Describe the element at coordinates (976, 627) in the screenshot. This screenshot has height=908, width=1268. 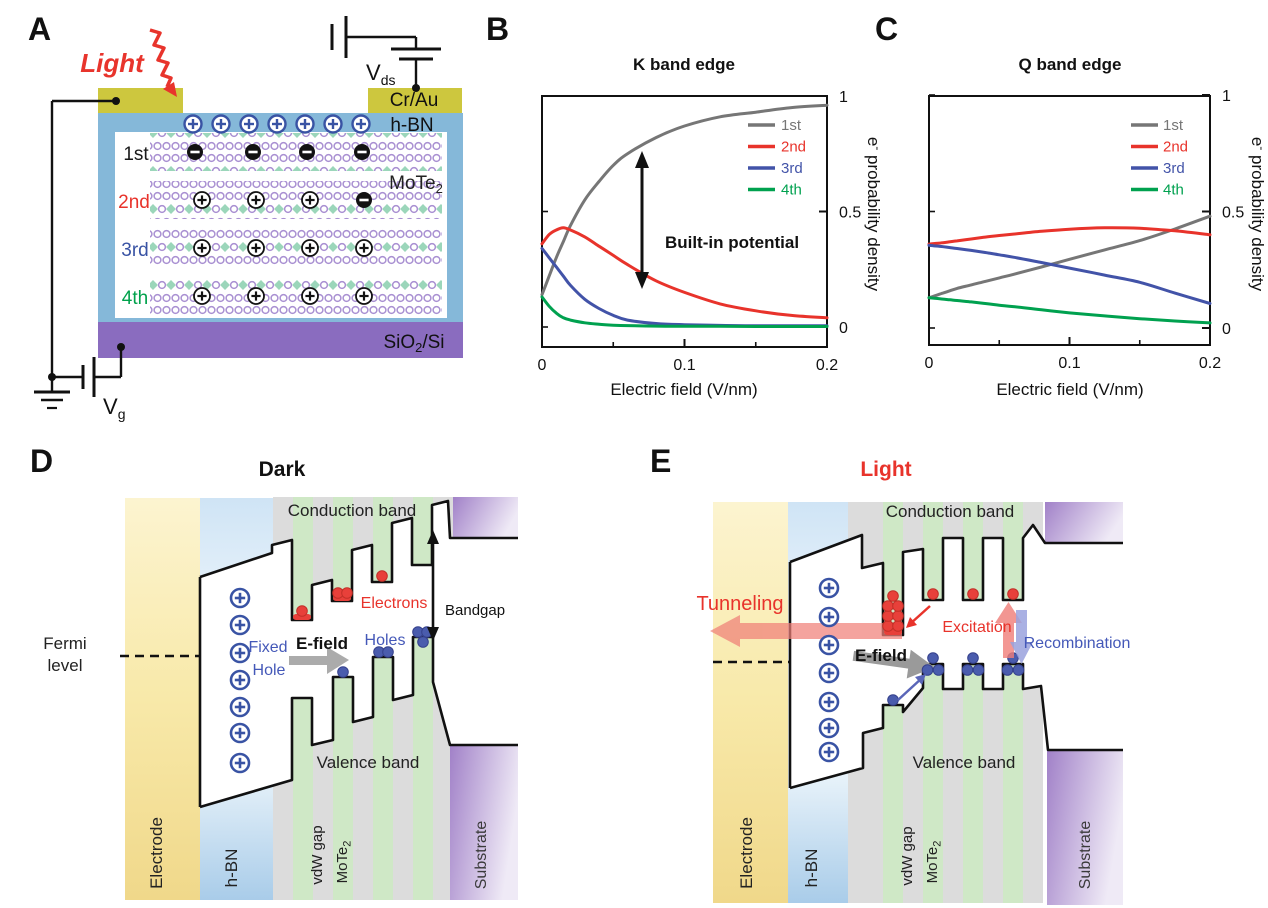
I see `excitation-label: Excitation` at that location.